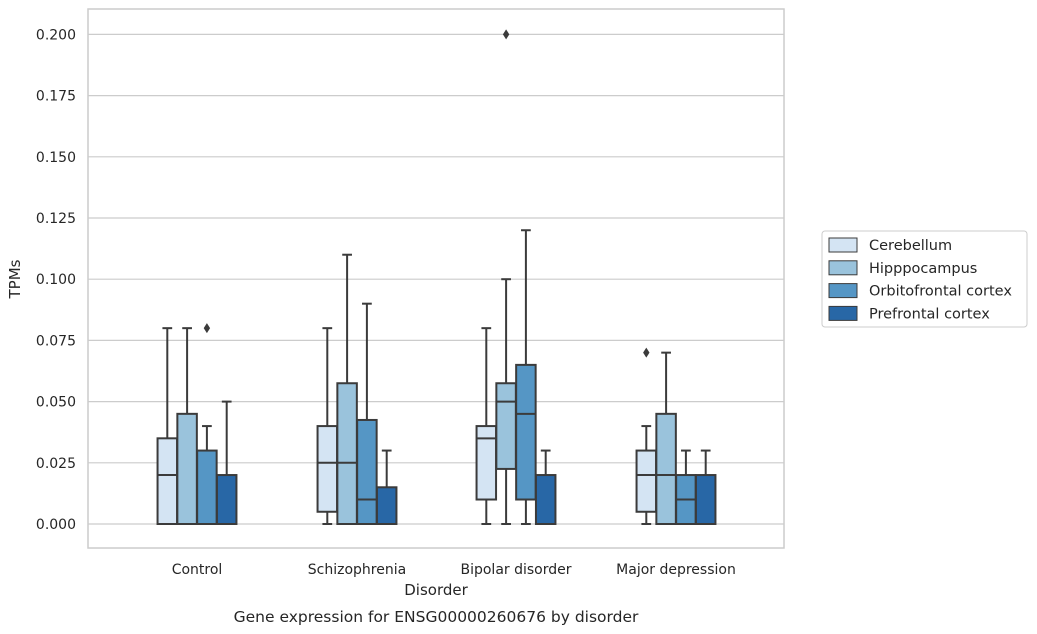  What do you see at coordinates (436, 590) in the screenshot?
I see `x-axis-label: Disorder` at bounding box center [436, 590].